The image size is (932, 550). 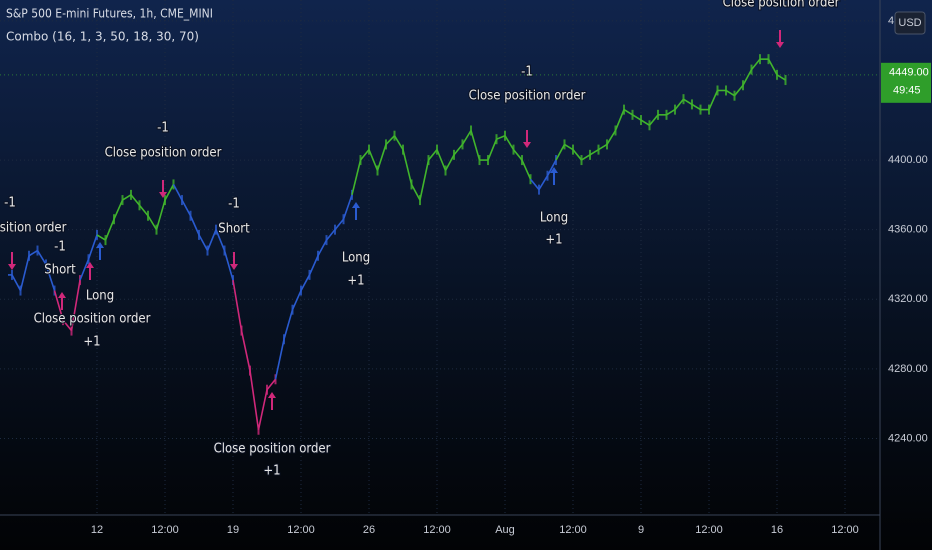 What do you see at coordinates (891, 21) in the screenshot?
I see `y-tick-label: 4` at bounding box center [891, 21].